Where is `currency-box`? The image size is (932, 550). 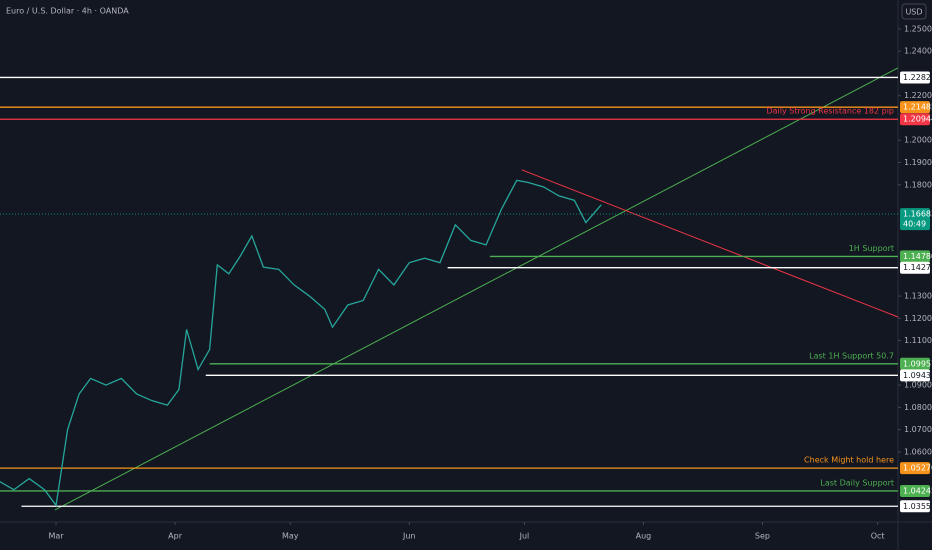 currency-box is located at coordinates (914, 11).